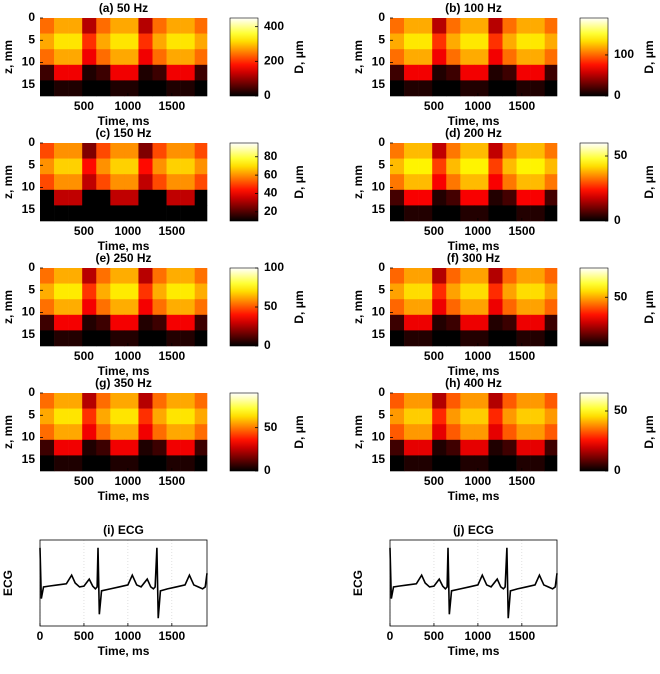 This screenshot has height=674, width=660. What do you see at coordinates (274, 26) in the screenshot?
I see `colorbar-tick-label: 400` at bounding box center [274, 26].